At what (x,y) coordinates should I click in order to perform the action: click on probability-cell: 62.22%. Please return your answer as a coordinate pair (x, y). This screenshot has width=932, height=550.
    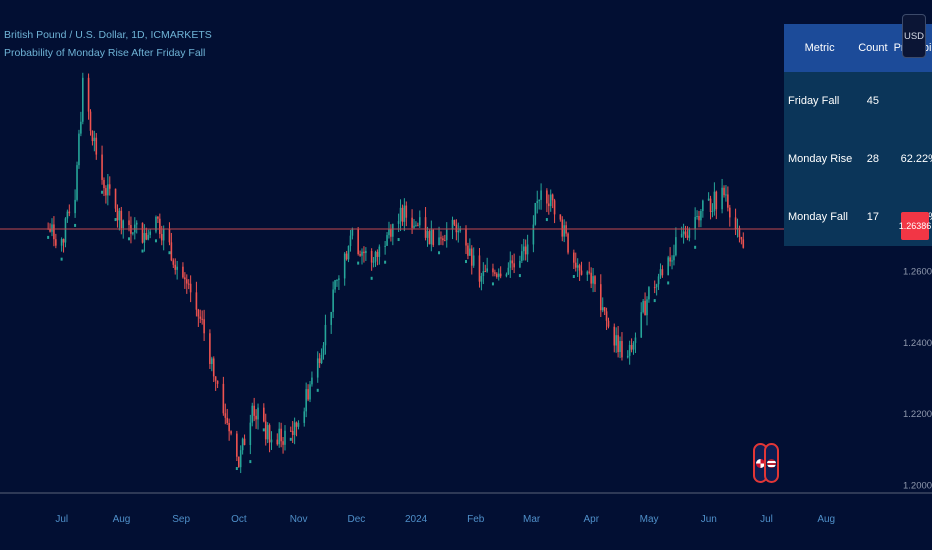
    Looking at the image, I should click on (911, 159).